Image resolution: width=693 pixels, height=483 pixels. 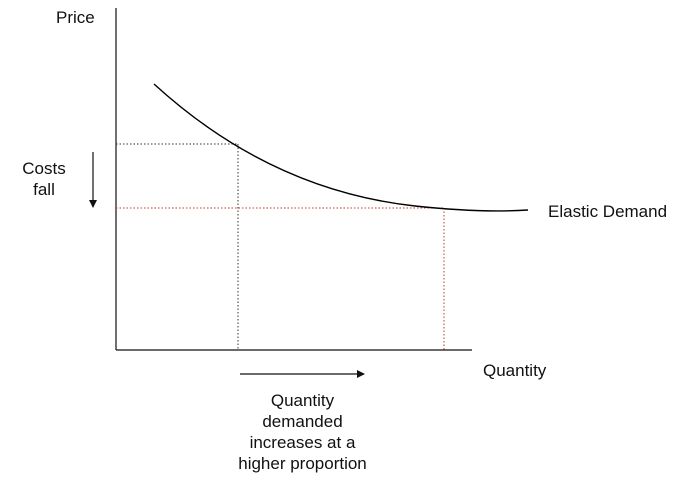 What do you see at coordinates (302, 421) in the screenshot?
I see `quantity-note-line: demanded` at bounding box center [302, 421].